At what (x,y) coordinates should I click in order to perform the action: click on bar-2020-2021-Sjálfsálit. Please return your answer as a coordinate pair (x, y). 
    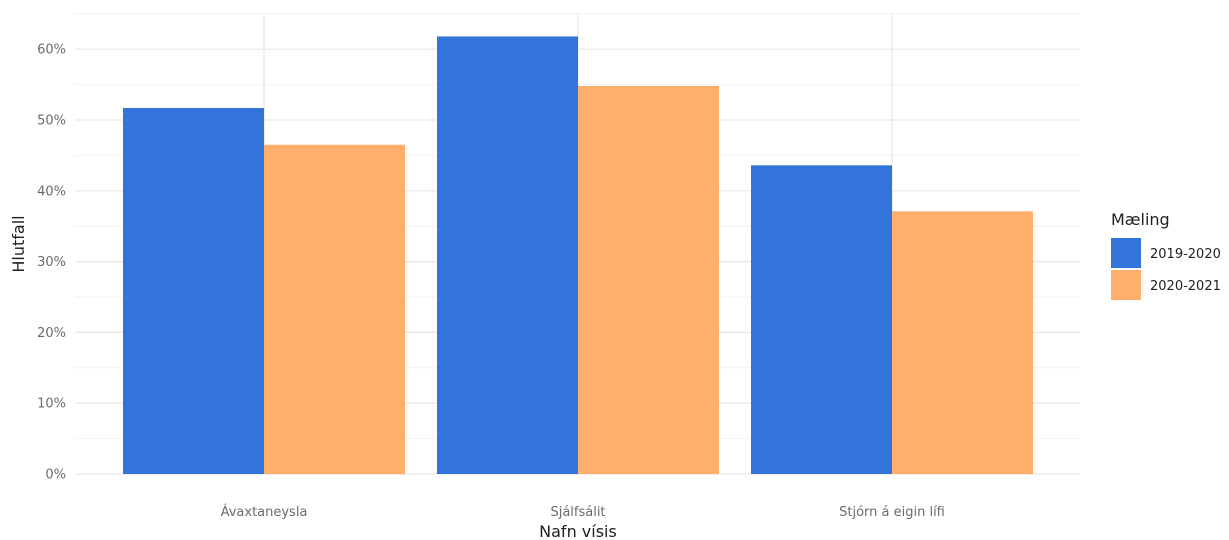
    Looking at the image, I should click on (648, 280).